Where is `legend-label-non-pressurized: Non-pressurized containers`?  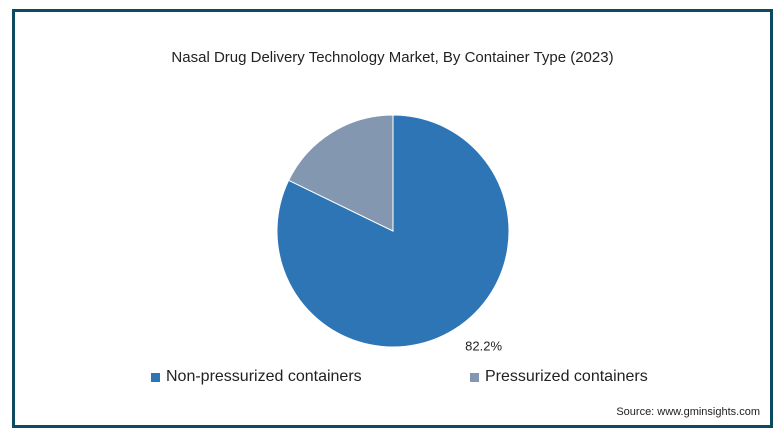
legend-label-non-pressurized: Non-pressurized containers is located at coordinates (264, 376).